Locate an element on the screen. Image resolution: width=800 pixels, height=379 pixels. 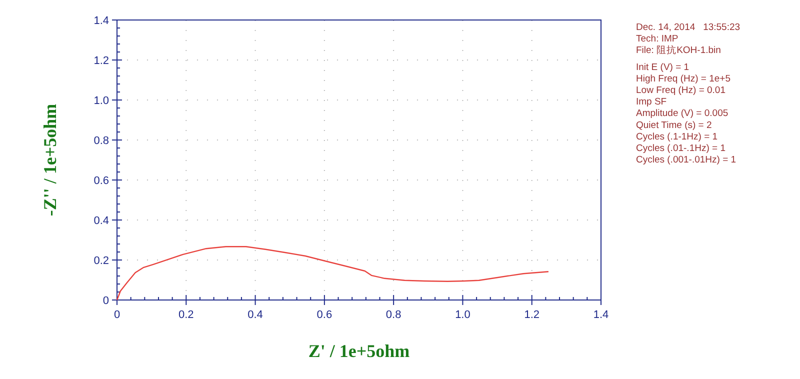
x-tick-label: 1.0 is located at coordinates (462, 315).